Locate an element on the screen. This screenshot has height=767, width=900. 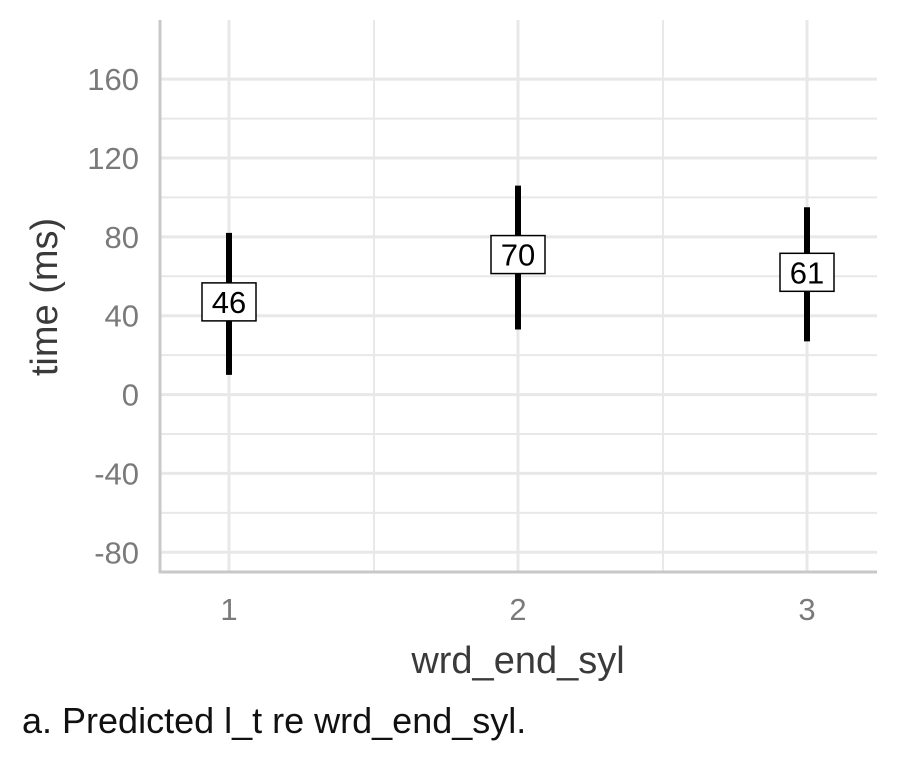
figure-caption: a. Predicted l_t re wrd_end_syl. is located at coordinates (274, 720).